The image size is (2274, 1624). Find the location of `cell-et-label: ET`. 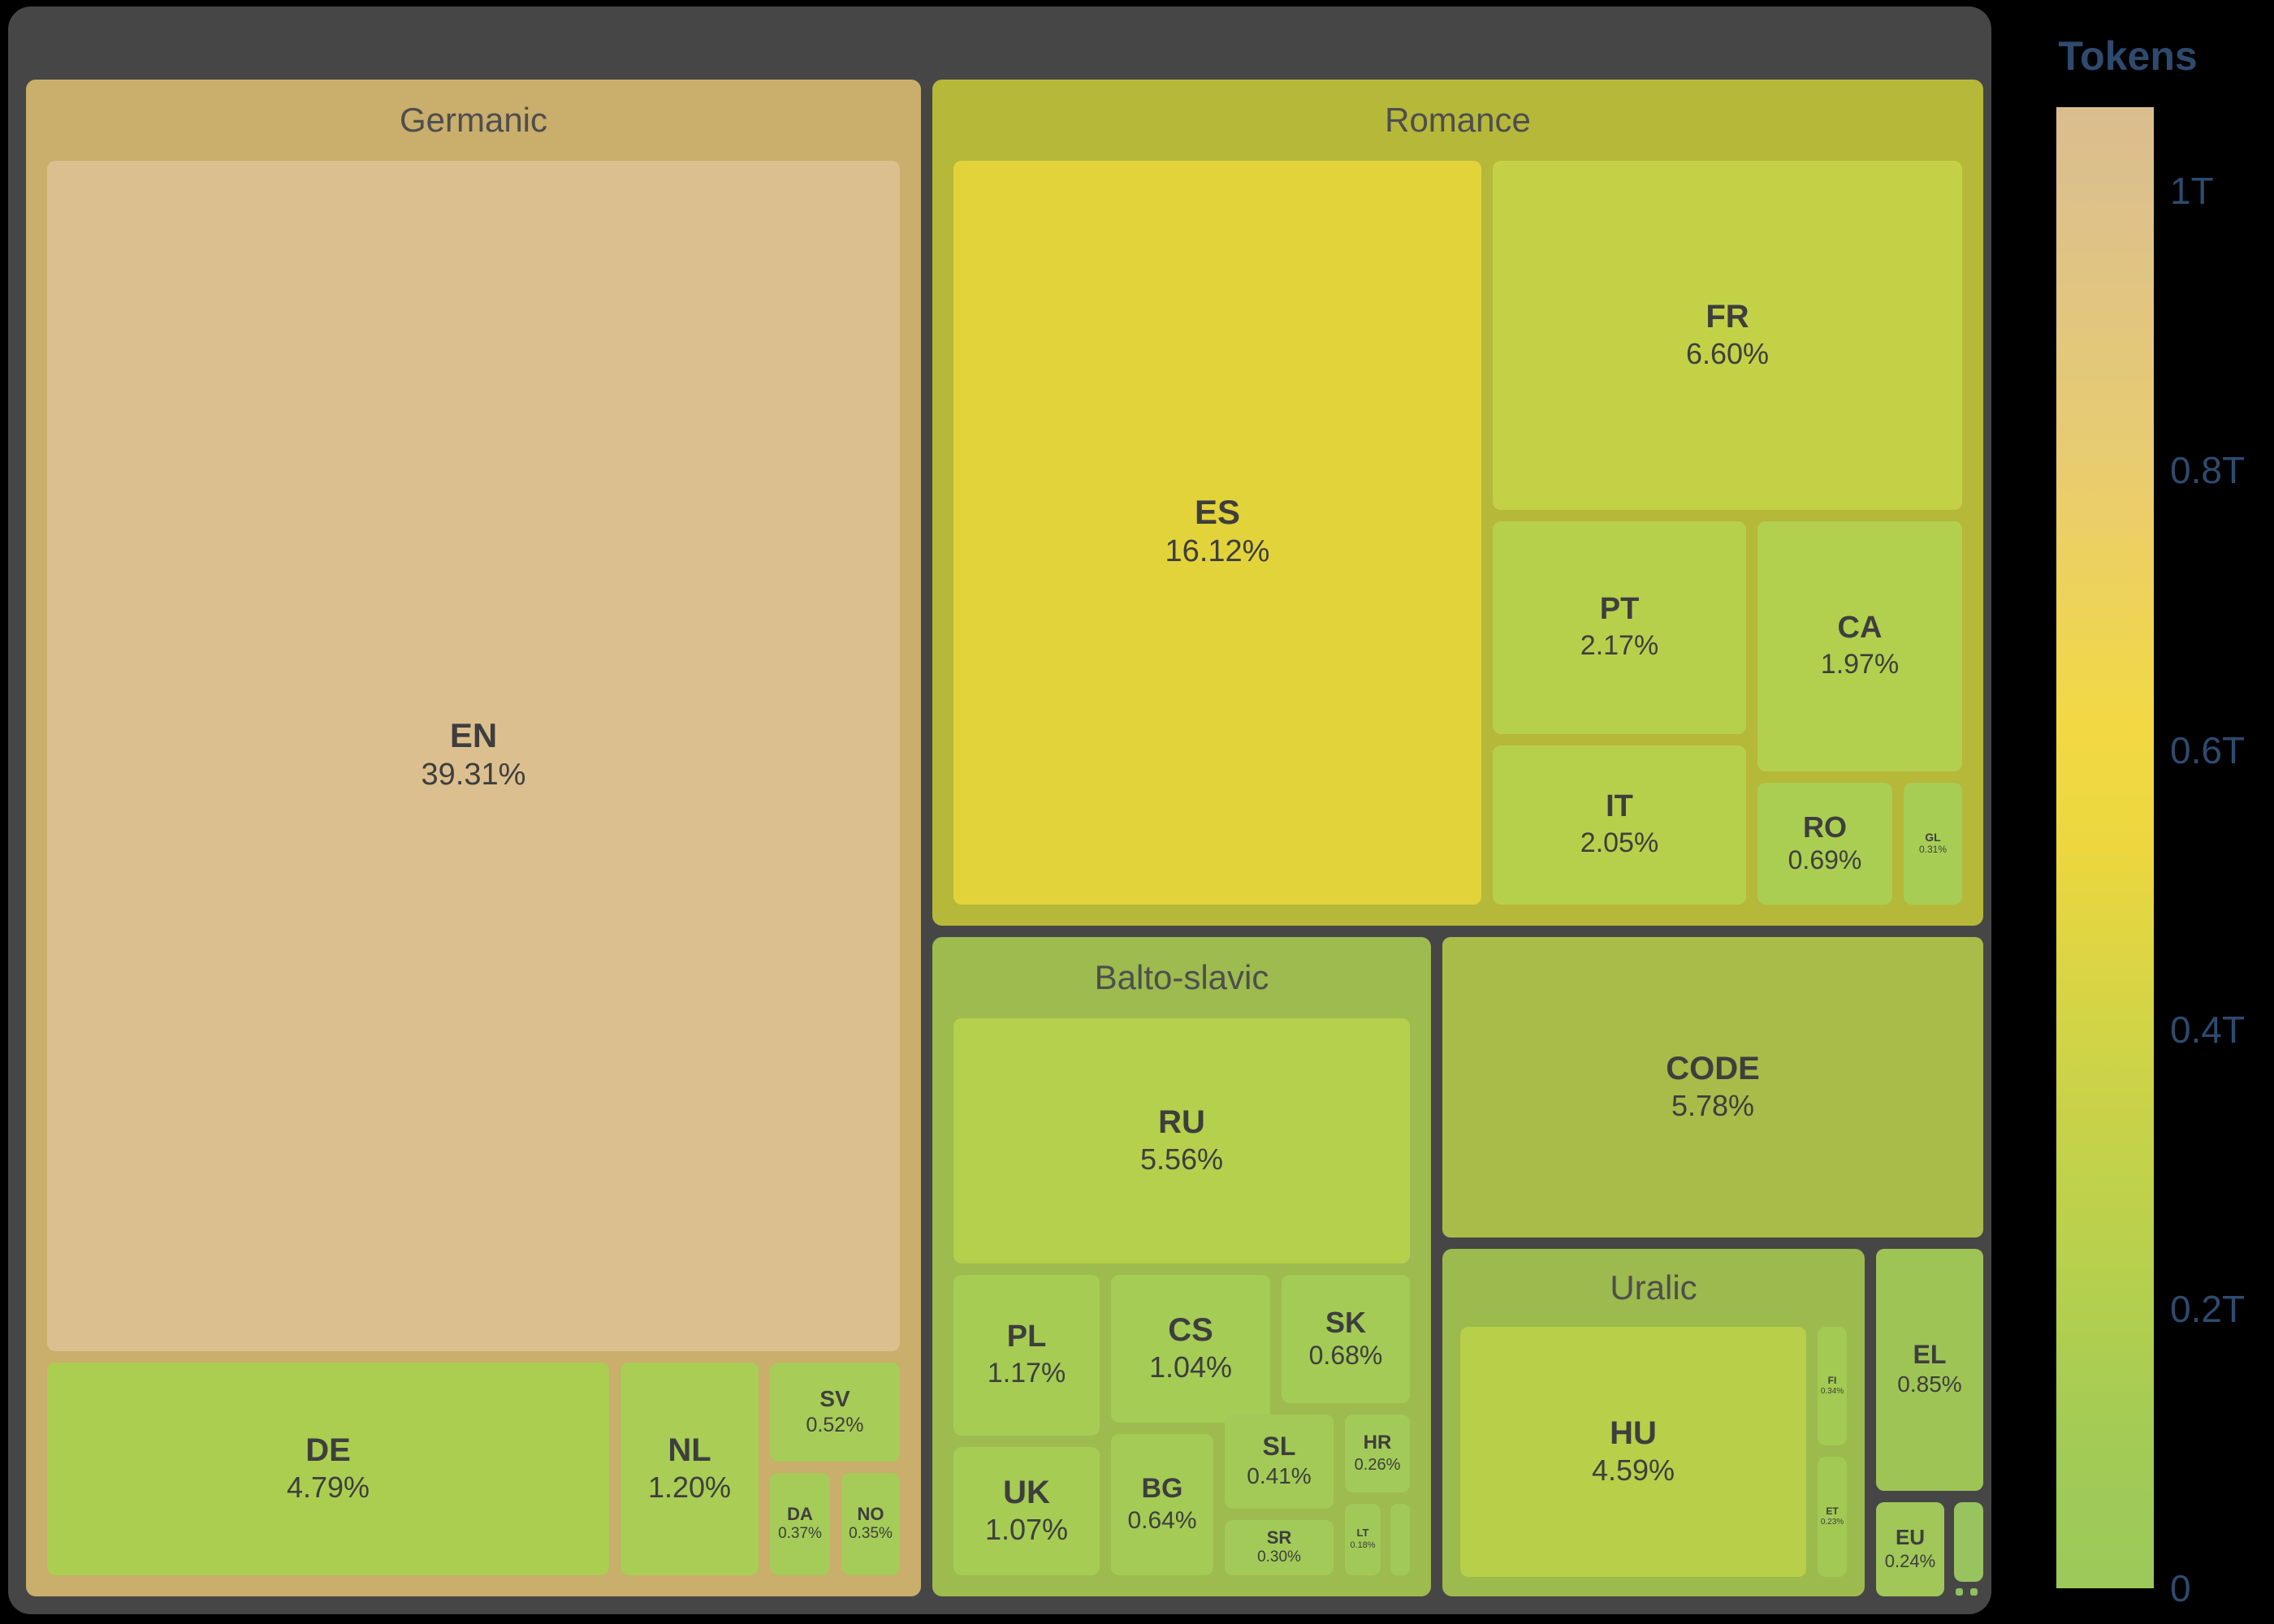

cell-et-label: ET is located at coordinates (1832, 1511).